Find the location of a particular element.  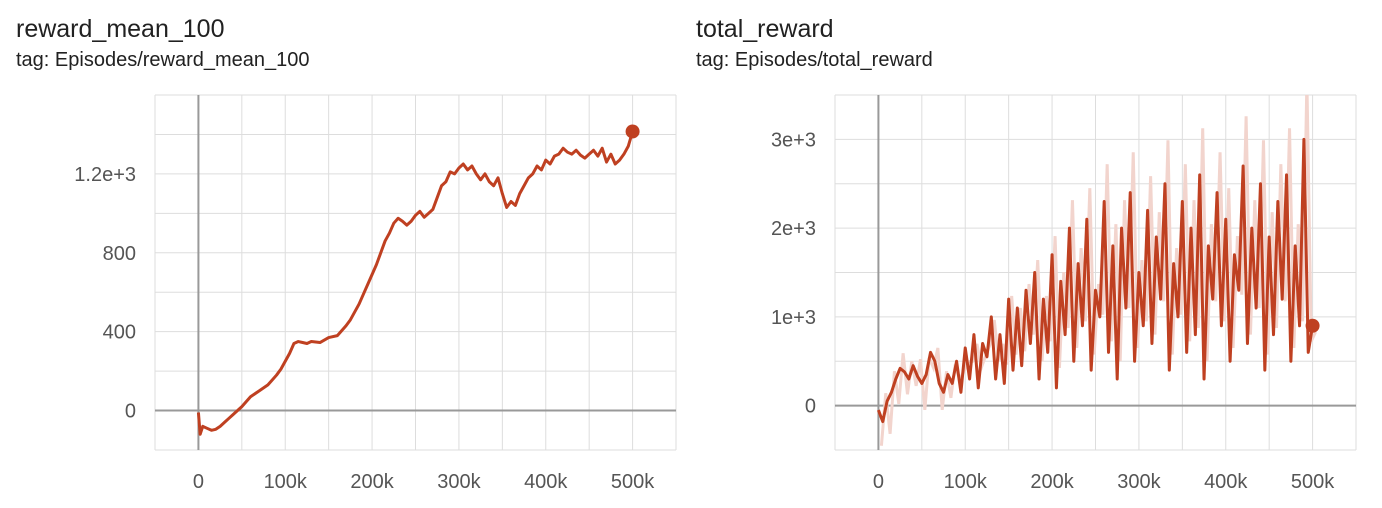

chart-tag: tag: Episodes/reward_mean_100 is located at coordinates (163, 60).